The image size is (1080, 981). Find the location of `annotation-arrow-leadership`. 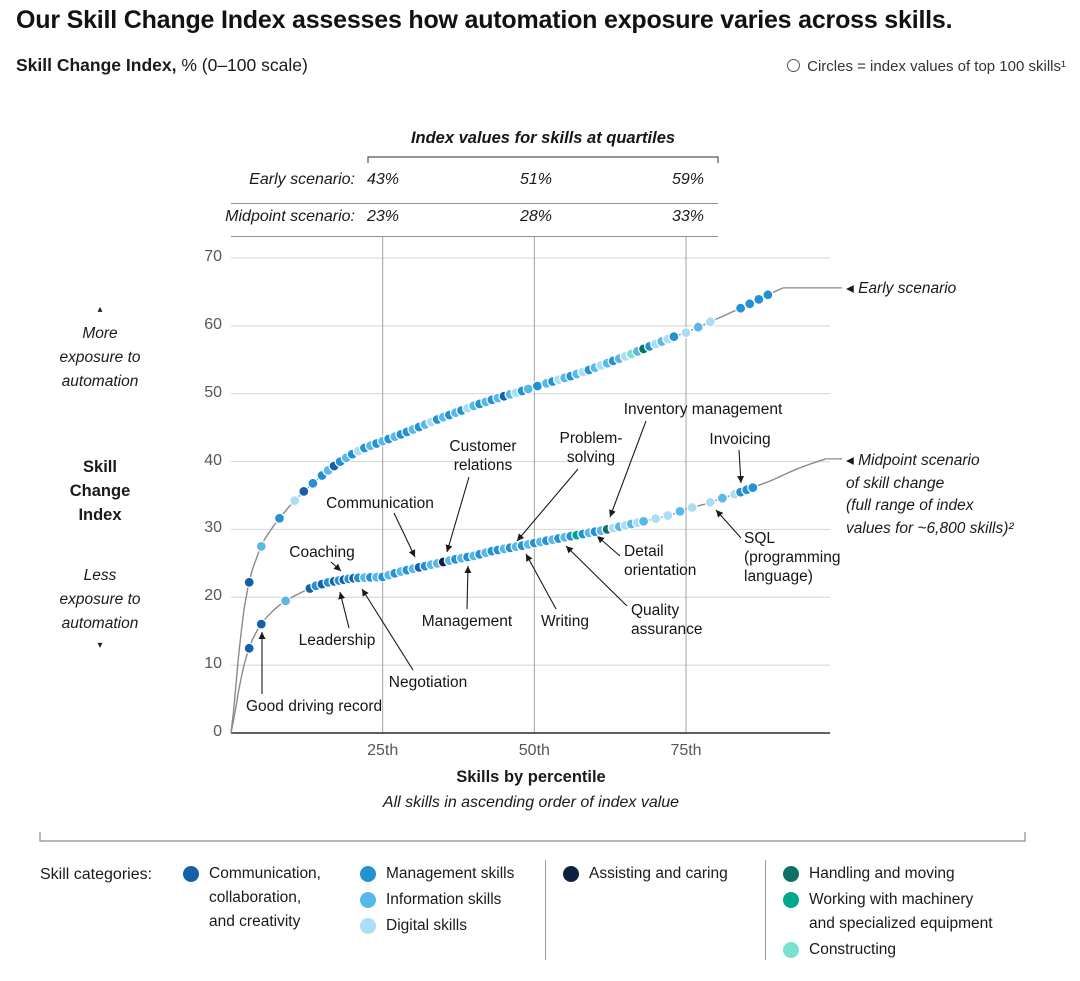

annotation-arrow-leadership is located at coordinates (344, 610).